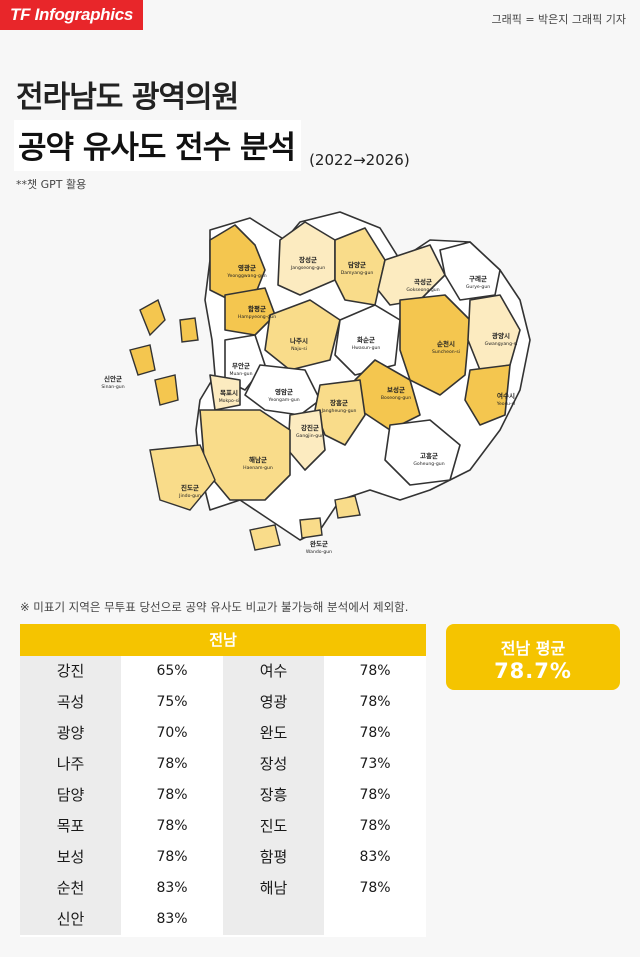 The height and width of the screenshot is (957, 640). What do you see at coordinates (506, 395) in the screenshot?
I see `map-label-ko: 여수시` at bounding box center [506, 395].